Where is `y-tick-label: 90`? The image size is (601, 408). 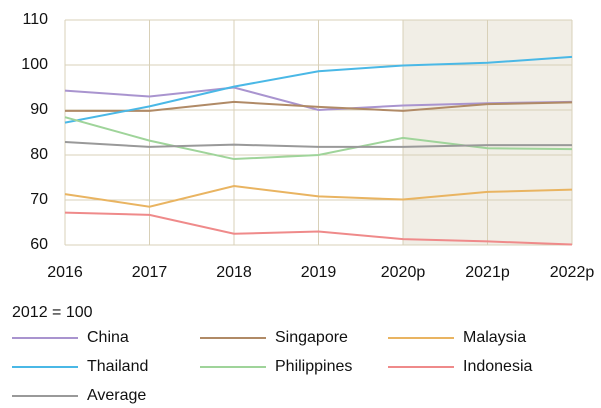
y-tick-label: 90 is located at coordinates (39, 109).